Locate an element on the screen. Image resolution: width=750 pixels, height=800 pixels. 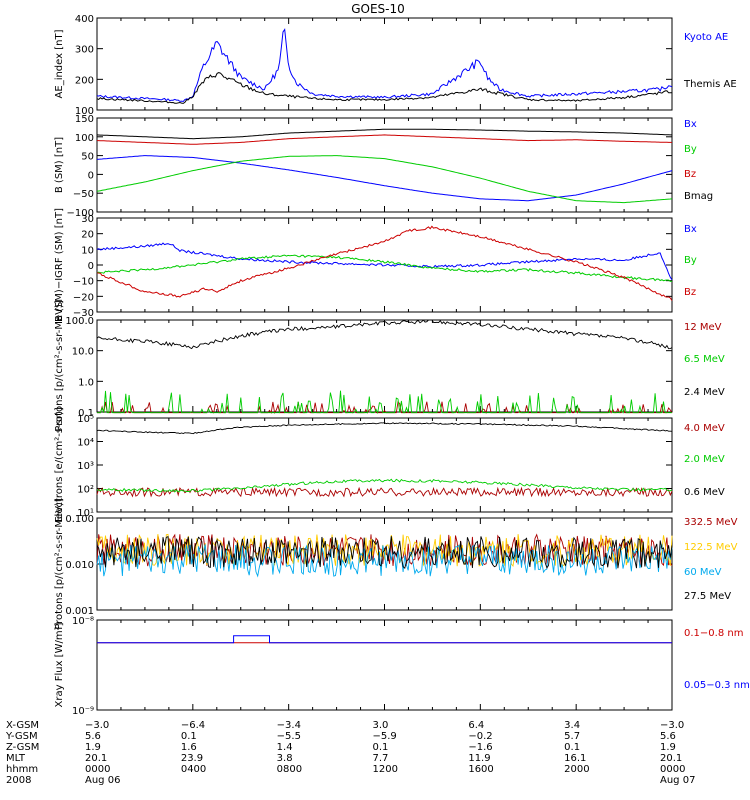
orbit-cell: Aug 06 is located at coordinates (102, 780).